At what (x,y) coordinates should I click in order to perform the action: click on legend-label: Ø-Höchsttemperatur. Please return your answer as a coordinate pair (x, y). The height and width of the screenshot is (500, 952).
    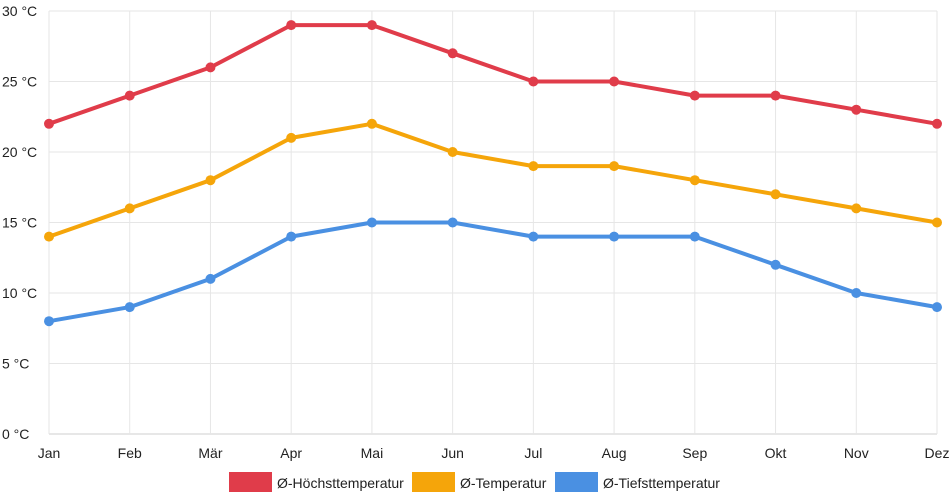
    Looking at the image, I should click on (340, 483).